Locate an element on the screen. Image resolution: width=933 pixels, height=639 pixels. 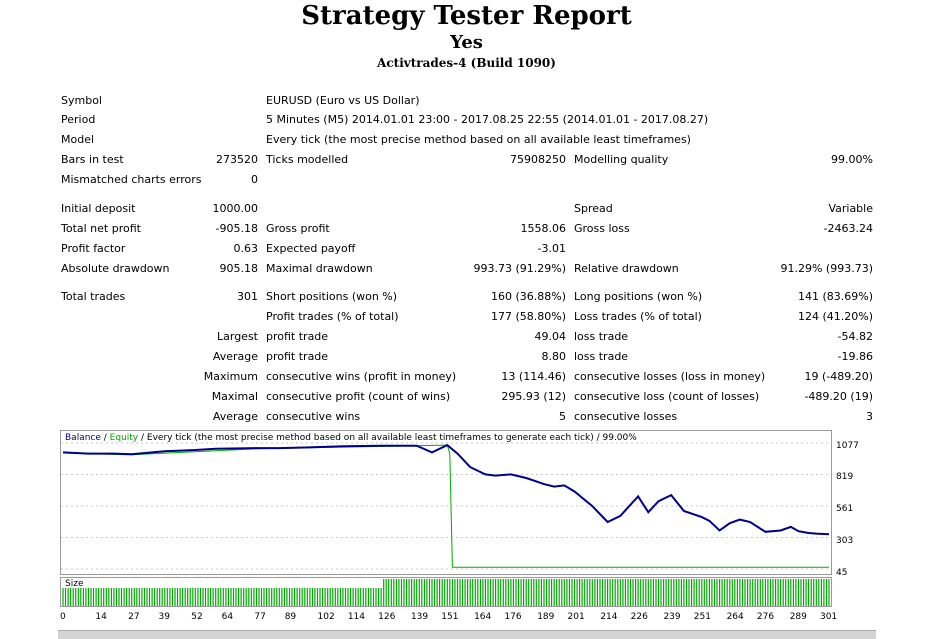
legend-sep: / is located at coordinates (105, 438).